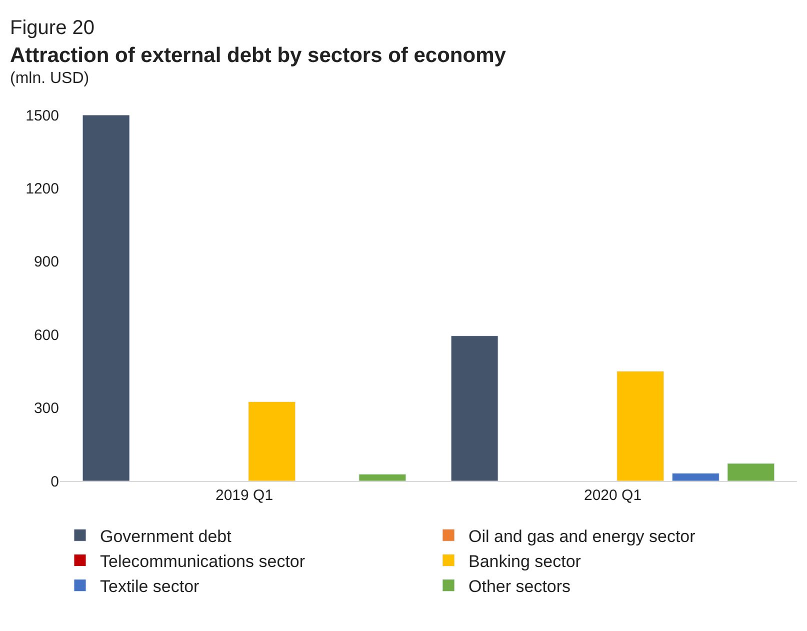 This screenshot has height=631, width=807. Describe the element at coordinates (613, 495) in the screenshot. I see `x-tick-label: 2020 Q1` at that location.